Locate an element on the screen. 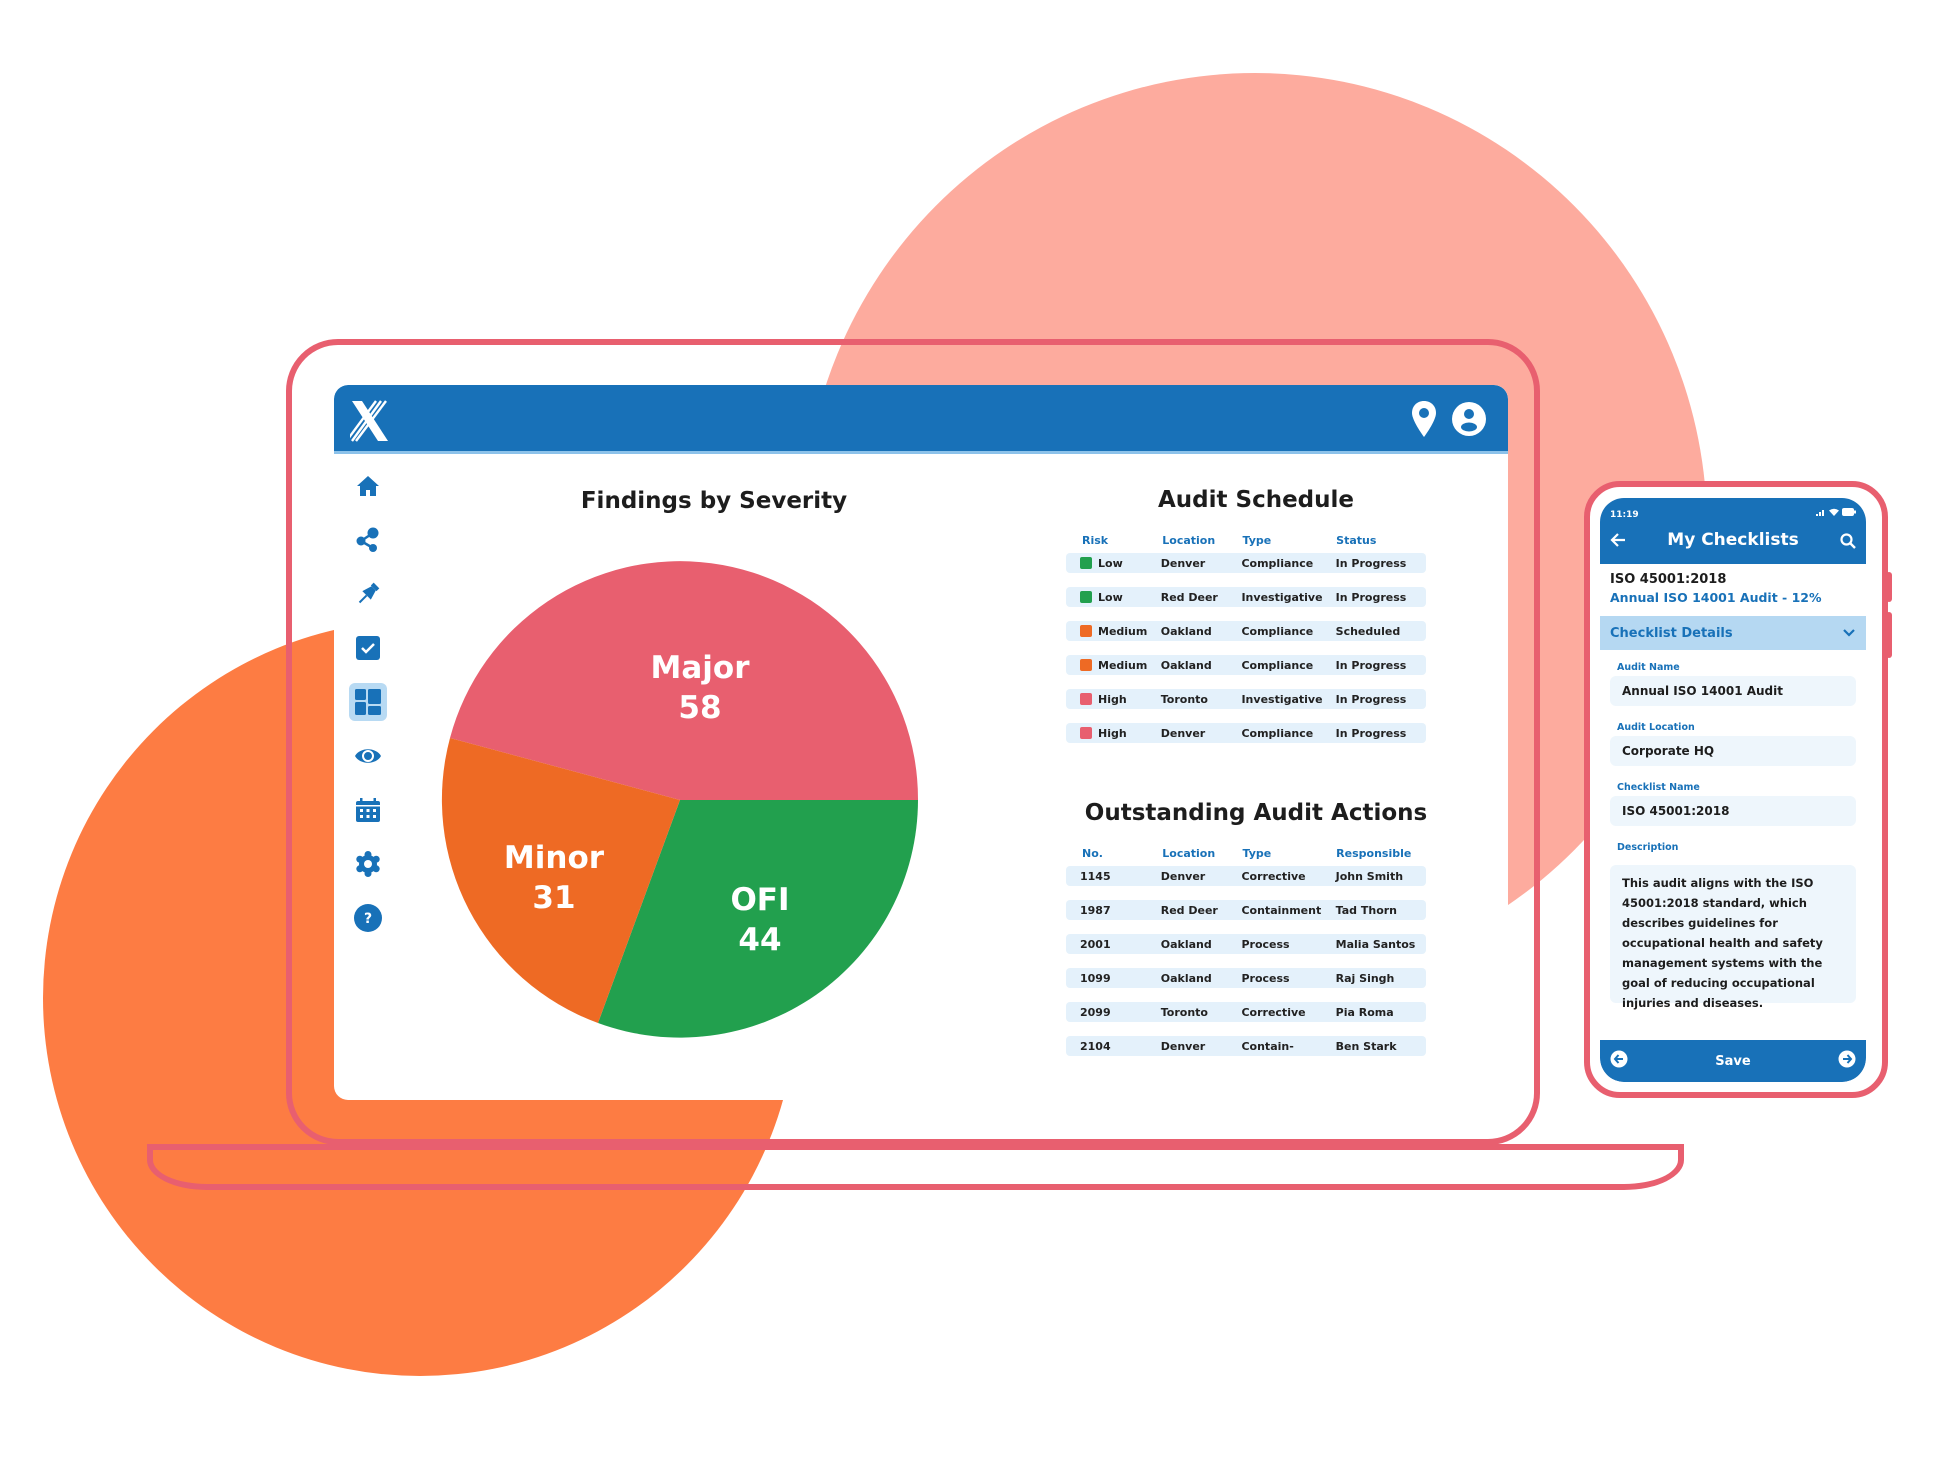  phone-footer: Save is located at coordinates (1733, 1061).